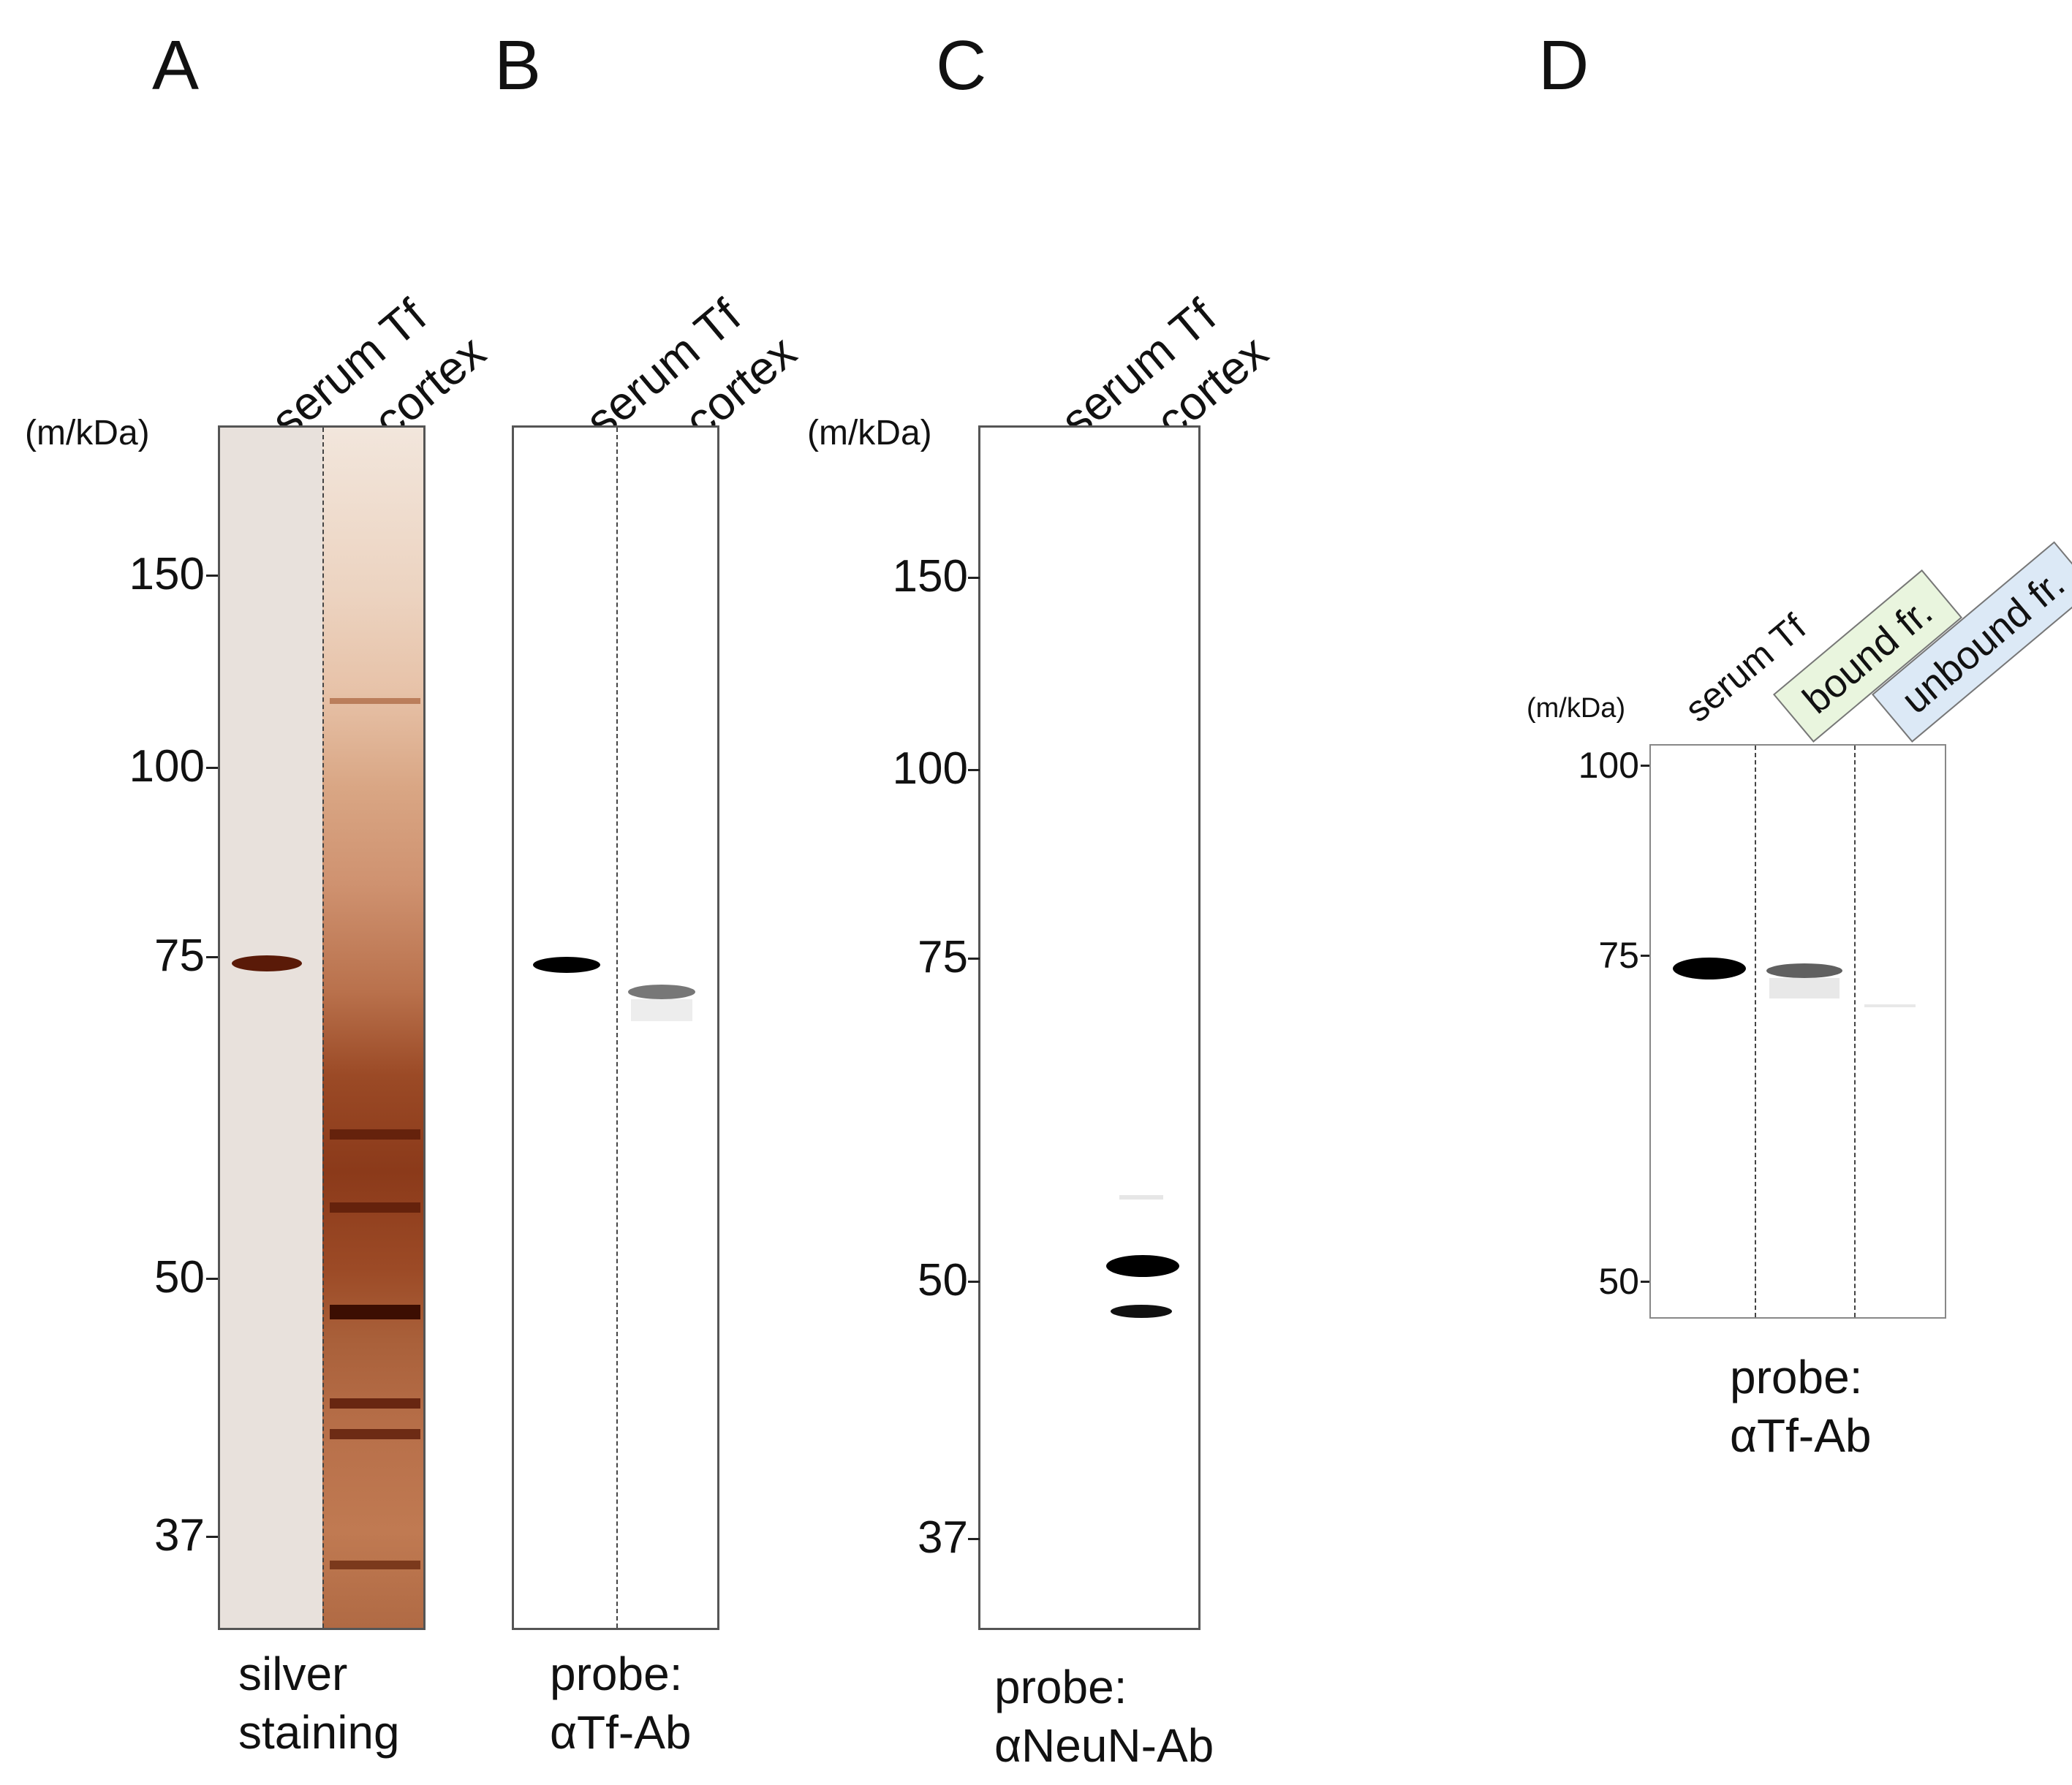  I want to click on caption-b: probe: αTf-Ab, so click(621, 1704).